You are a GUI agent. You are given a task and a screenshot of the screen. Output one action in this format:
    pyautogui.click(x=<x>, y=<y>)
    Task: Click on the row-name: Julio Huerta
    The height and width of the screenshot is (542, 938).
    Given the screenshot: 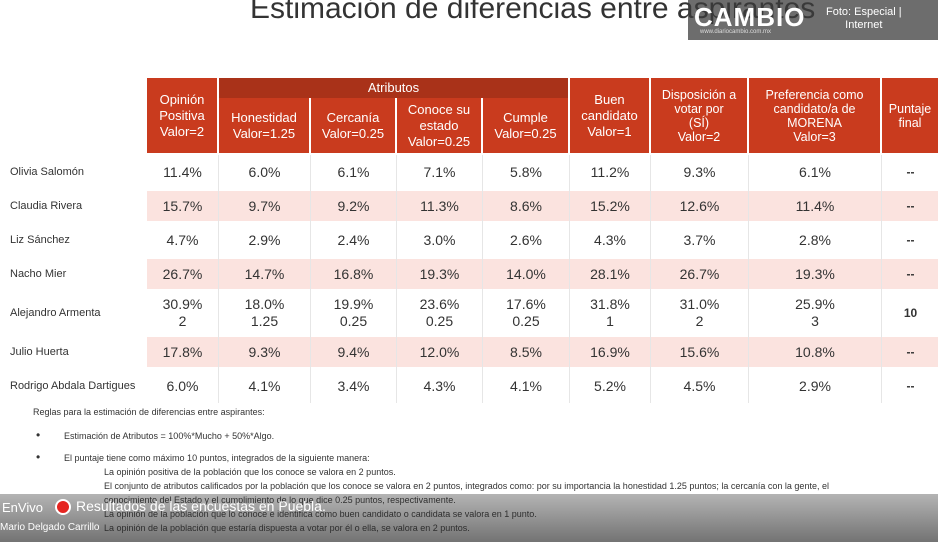 What is the action you would take?
    pyautogui.click(x=39, y=352)
    